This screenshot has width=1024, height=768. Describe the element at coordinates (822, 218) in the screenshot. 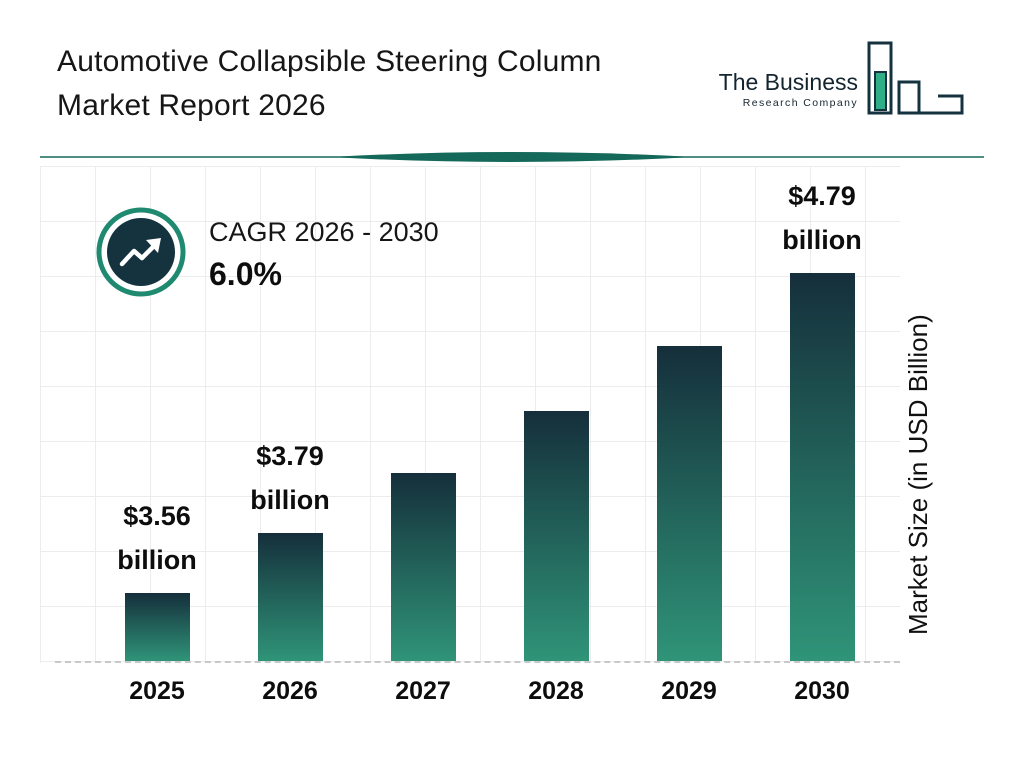

I see `value-label-2030: $4.79 billion` at that location.